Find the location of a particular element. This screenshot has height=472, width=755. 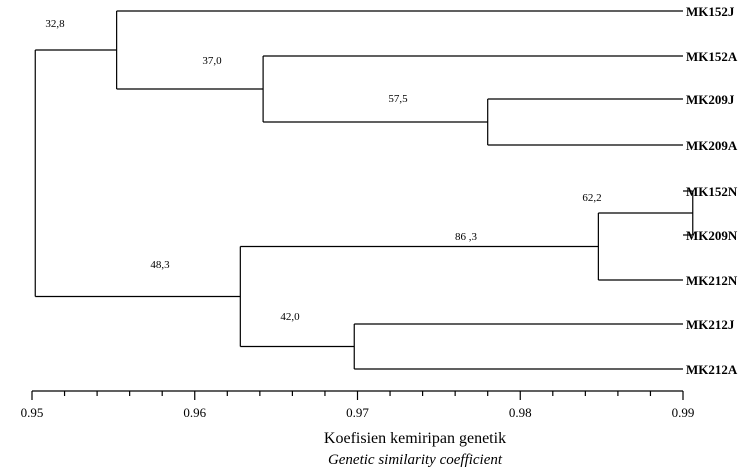

leaf-label-mk209a: MK209A is located at coordinates (712, 145).